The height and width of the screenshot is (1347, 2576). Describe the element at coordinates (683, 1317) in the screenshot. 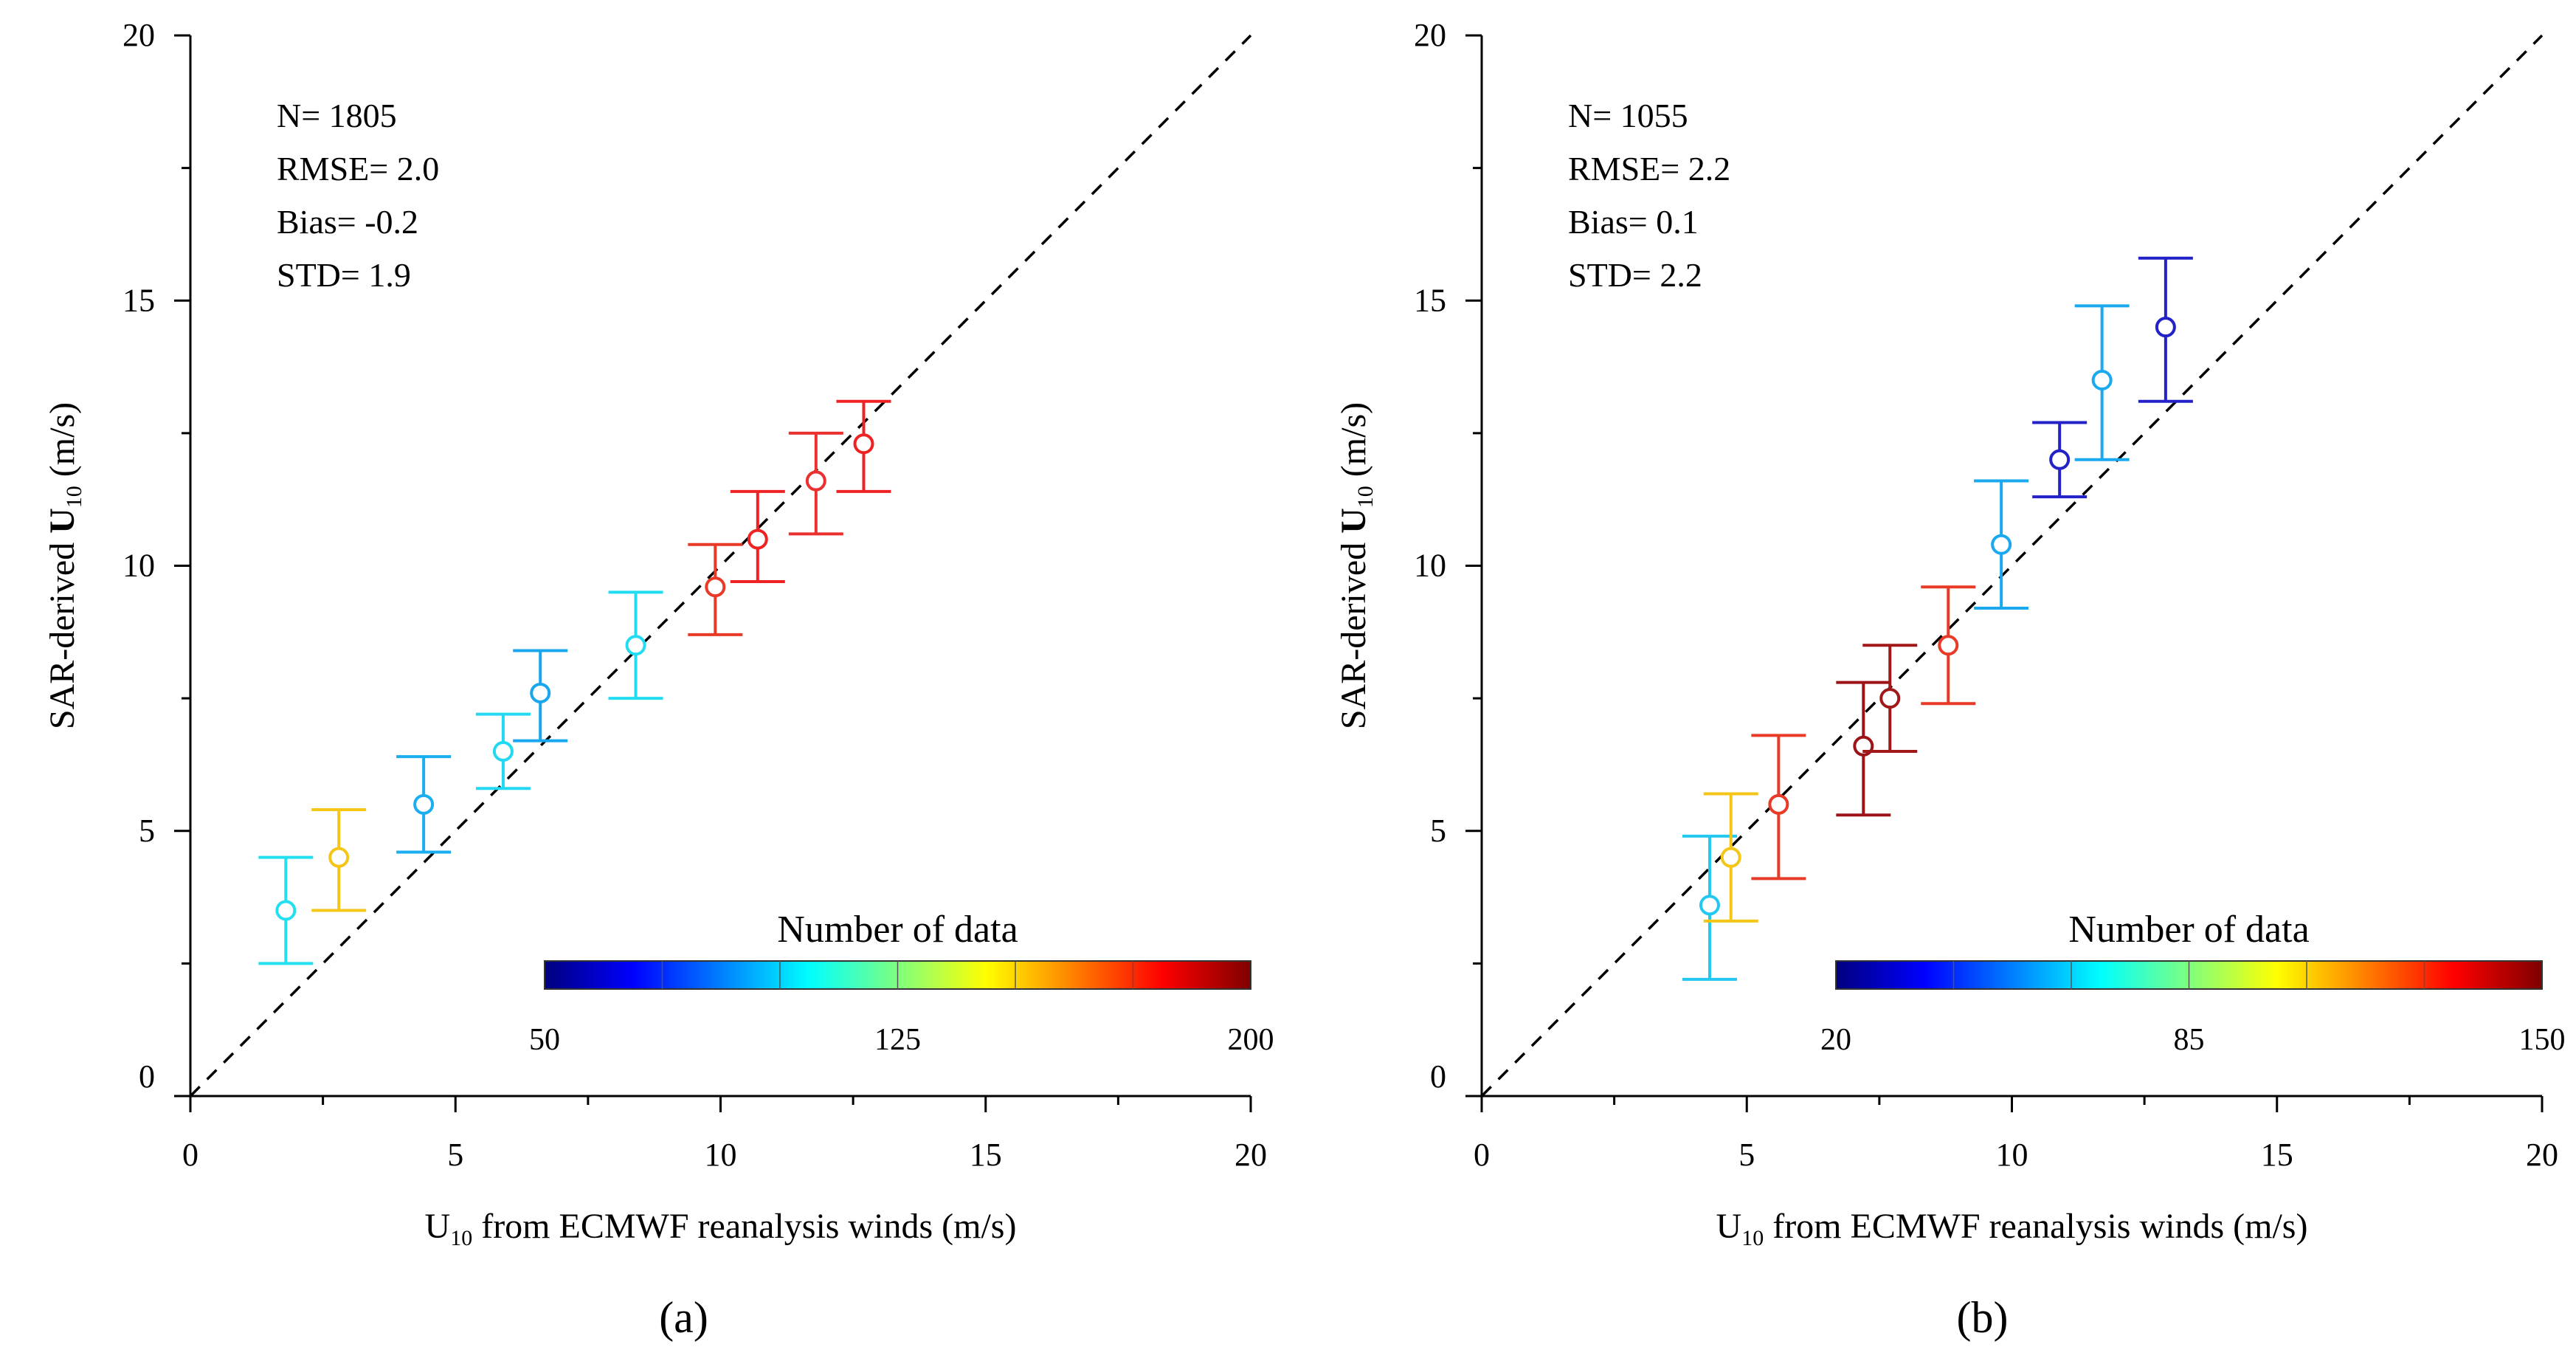

I see `panel-label: (a)` at that location.